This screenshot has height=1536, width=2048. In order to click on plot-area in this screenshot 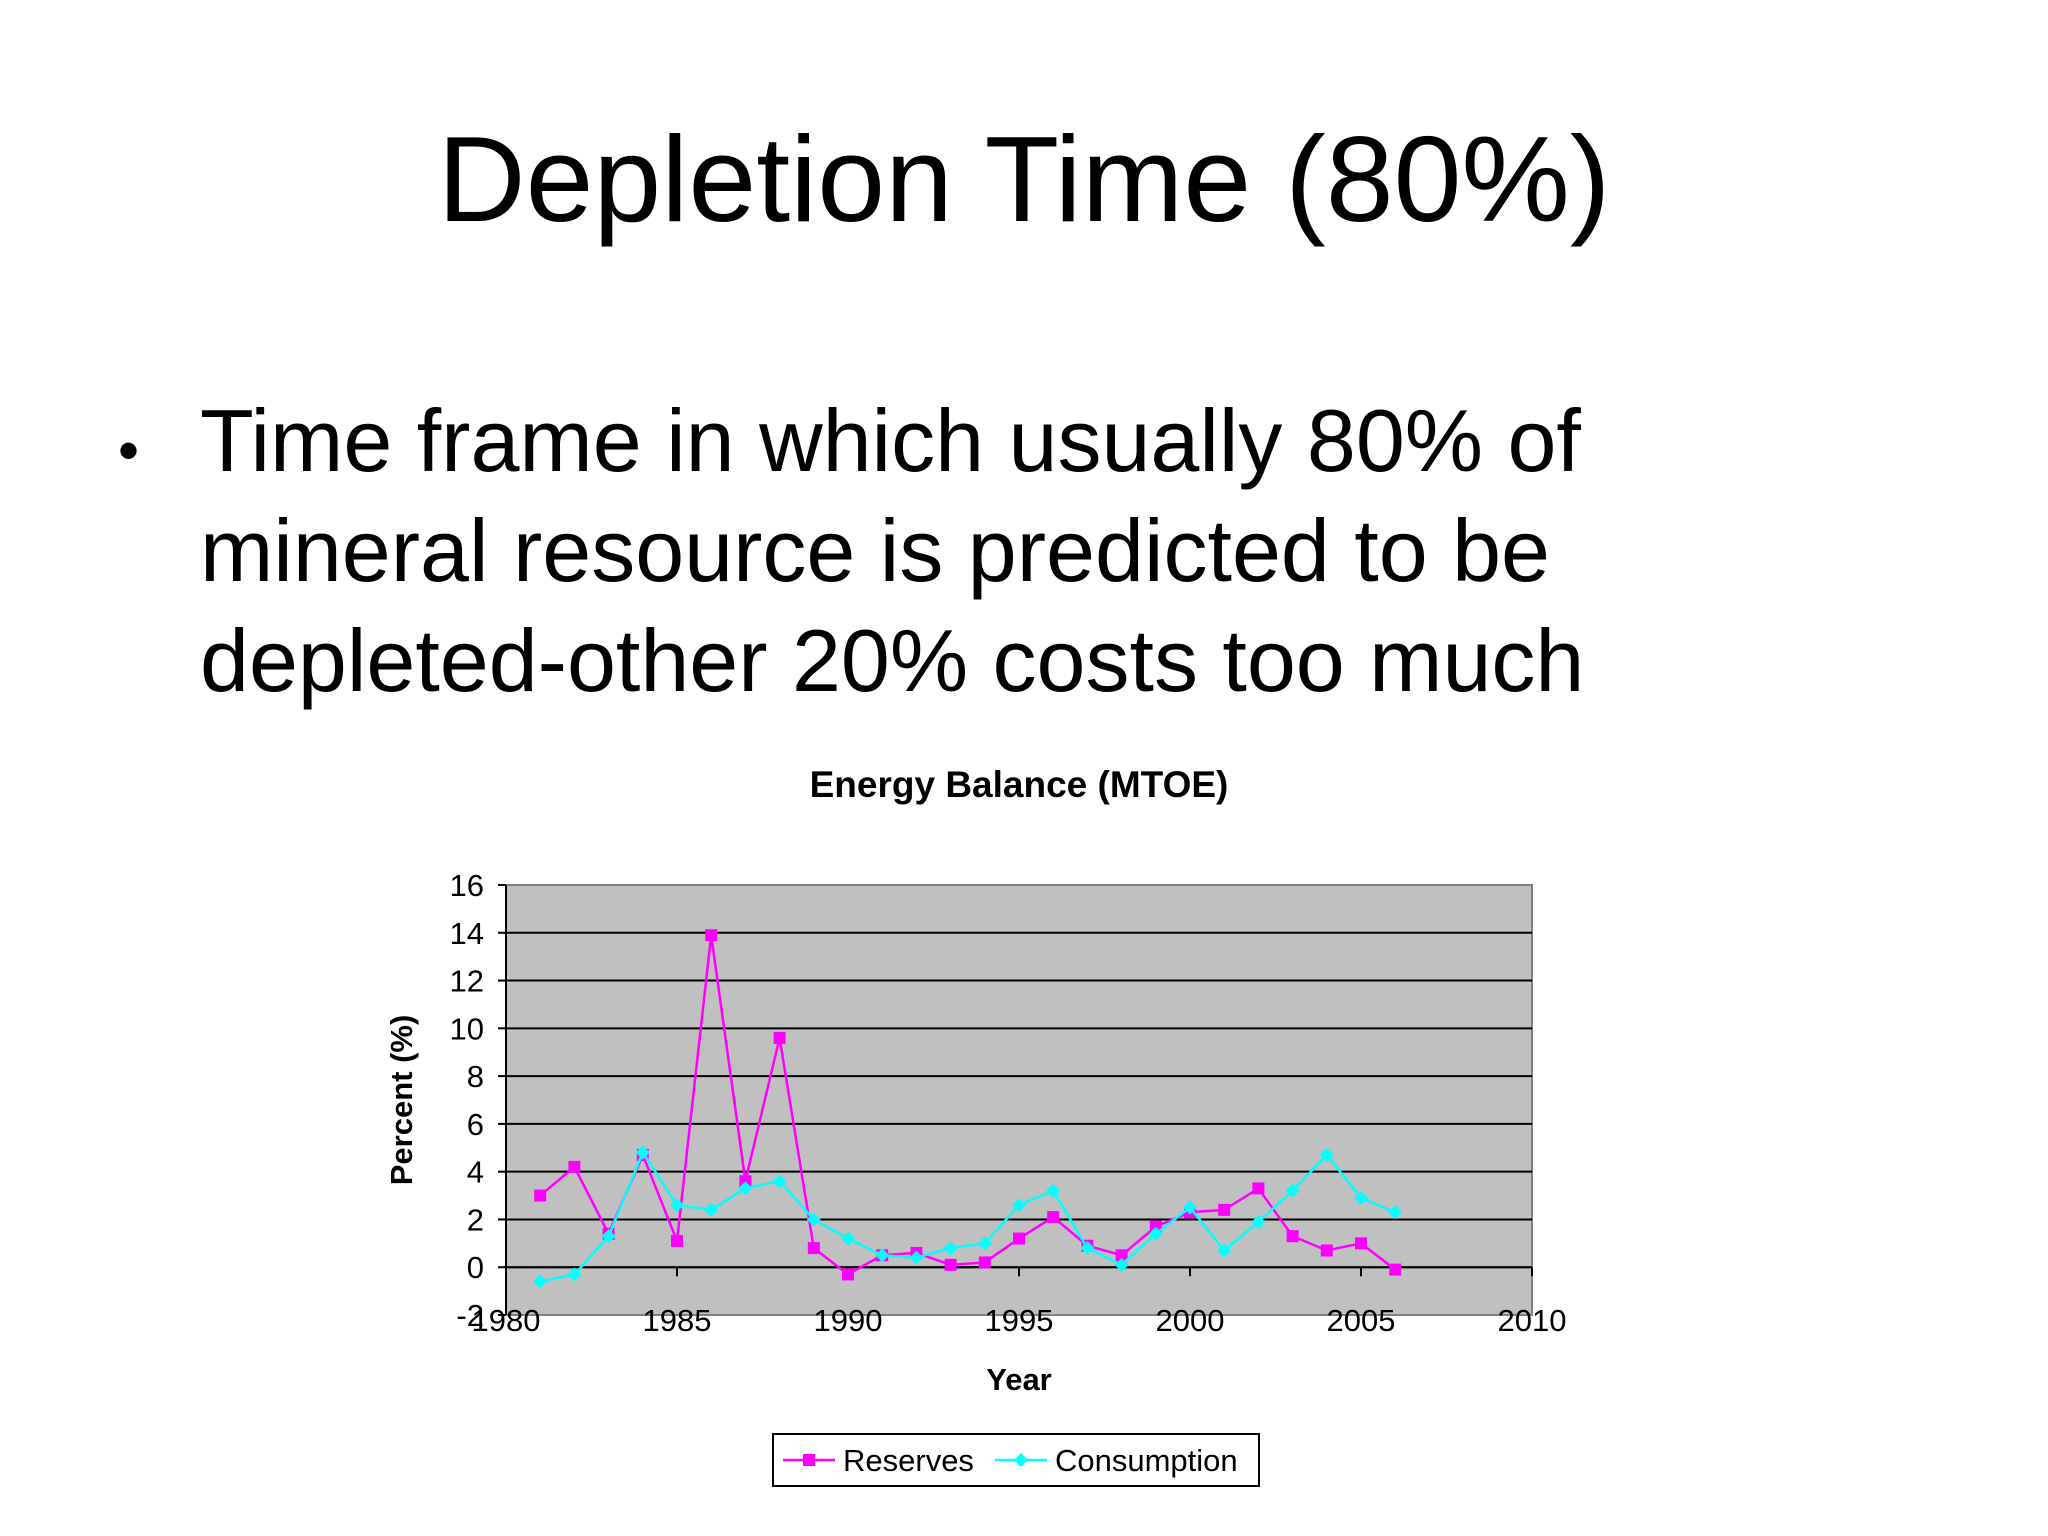, I will do `click(1019, 1100)`.